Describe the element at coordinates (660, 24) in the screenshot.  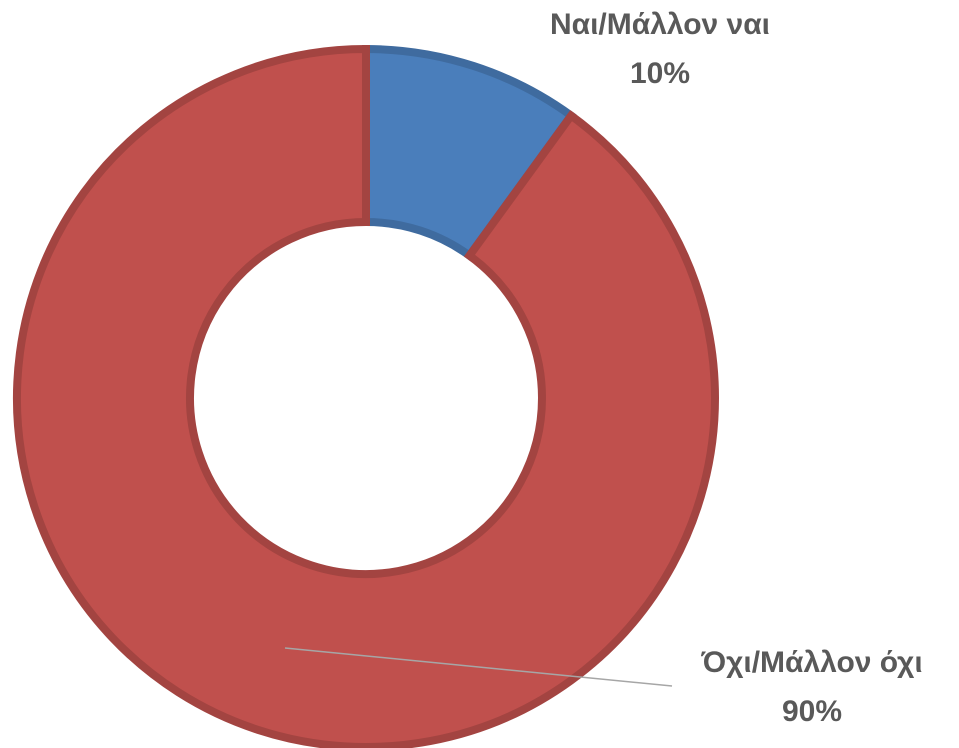
I see `slice-label: Ναι/Μάλλον ναι` at that location.